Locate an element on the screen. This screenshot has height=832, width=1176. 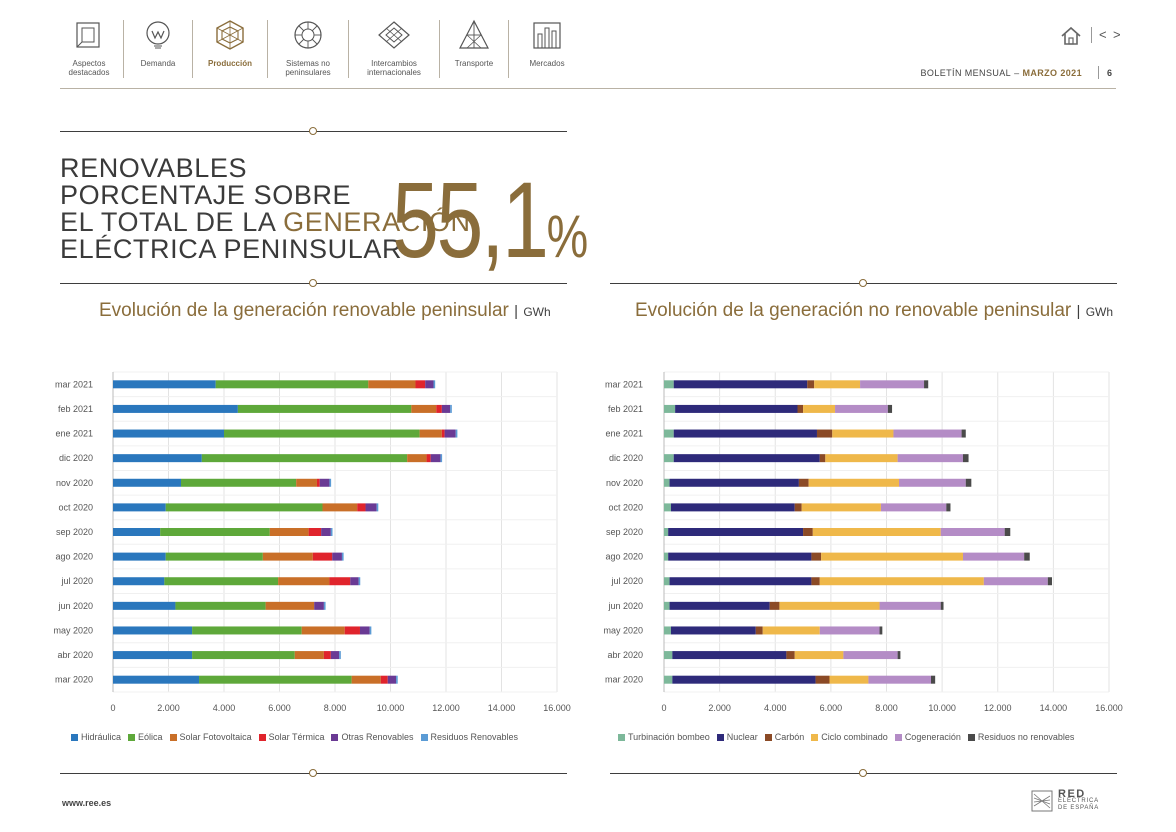
legend-label: Cogeneración is located at coordinates (932, 737).